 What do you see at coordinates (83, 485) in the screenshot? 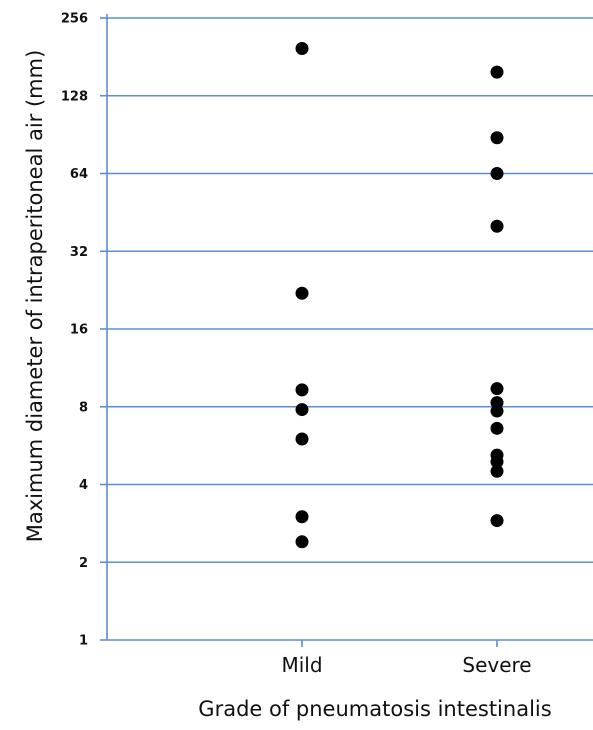
I see `y-tick-label-4: 4` at bounding box center [83, 485].